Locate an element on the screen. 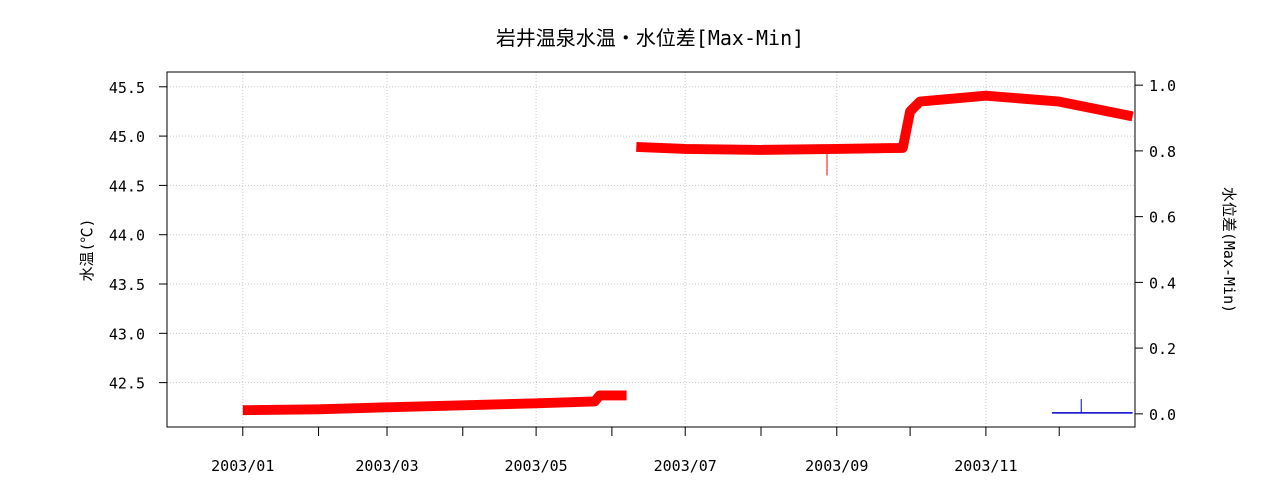 This screenshot has height=500, width=1280. x-tick-label: 2003/03 is located at coordinates (386, 466).